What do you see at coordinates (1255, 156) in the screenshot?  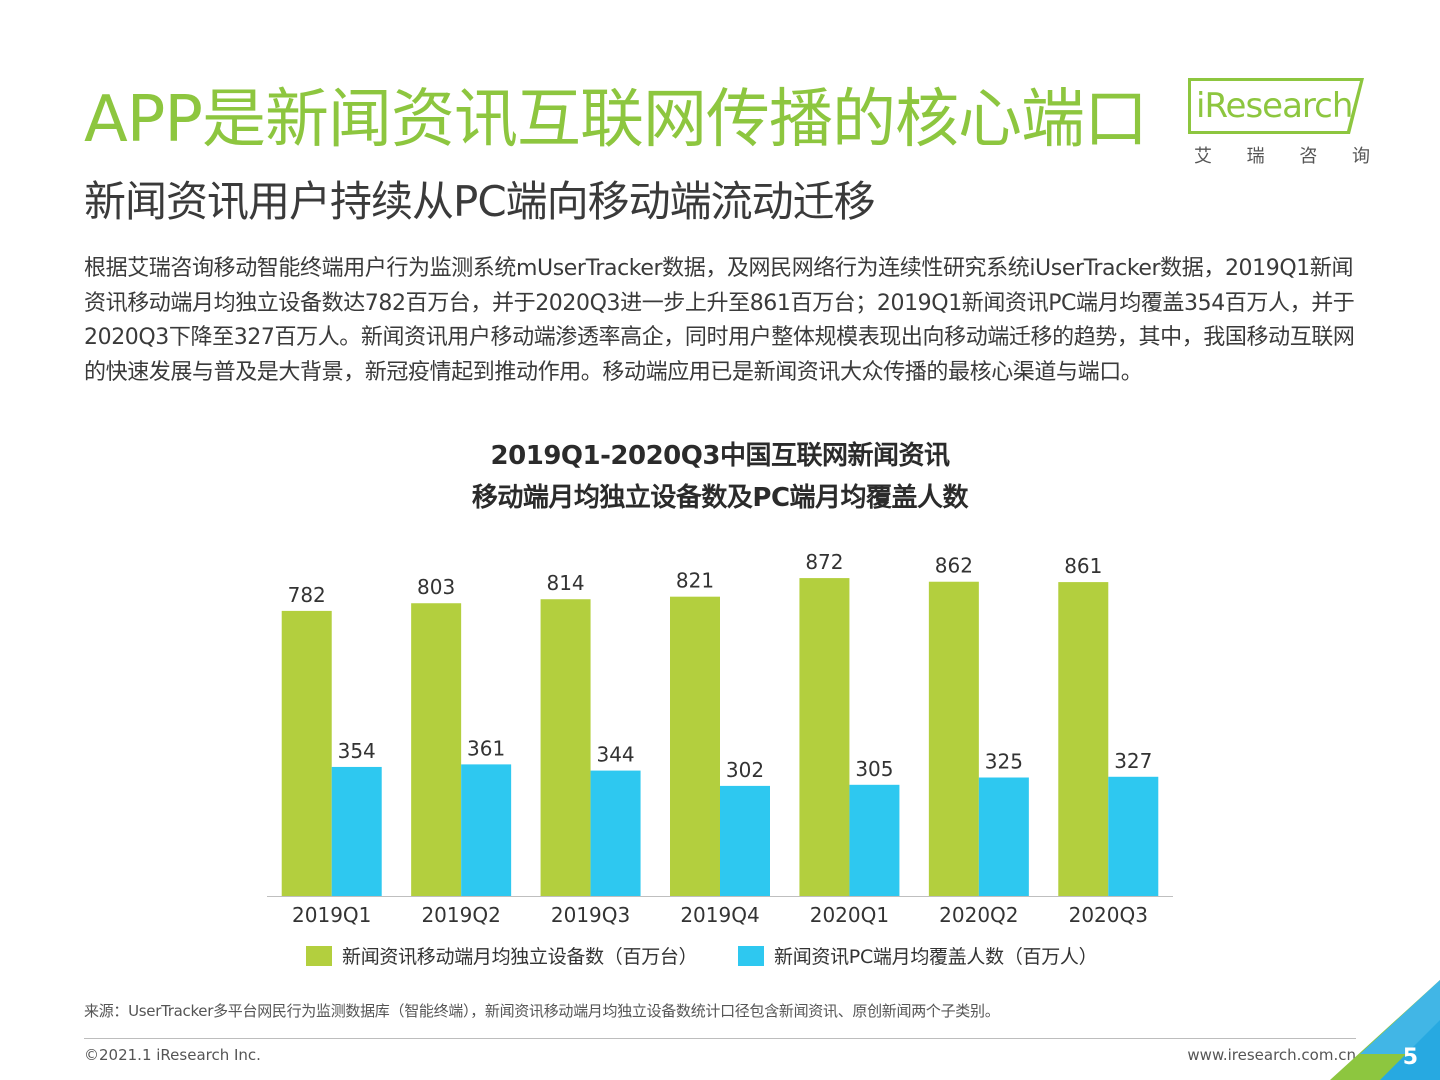 I see `logo-cn-char: 瑞` at bounding box center [1255, 156].